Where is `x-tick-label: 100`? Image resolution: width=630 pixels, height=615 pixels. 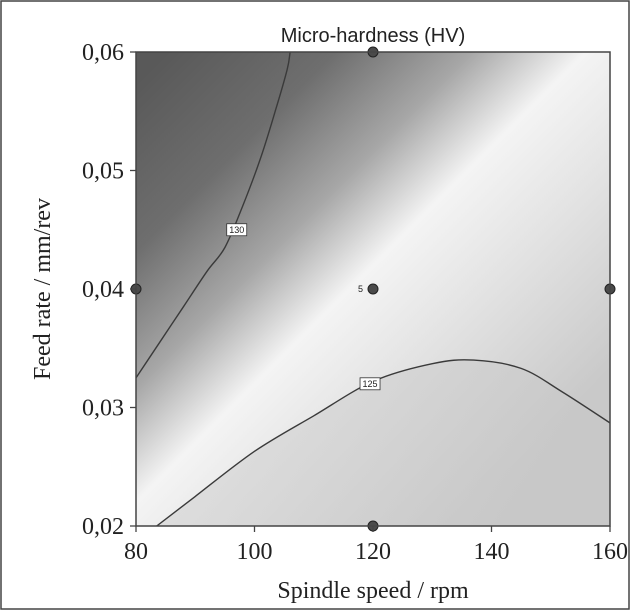 x-tick-label: 100 is located at coordinates (255, 552).